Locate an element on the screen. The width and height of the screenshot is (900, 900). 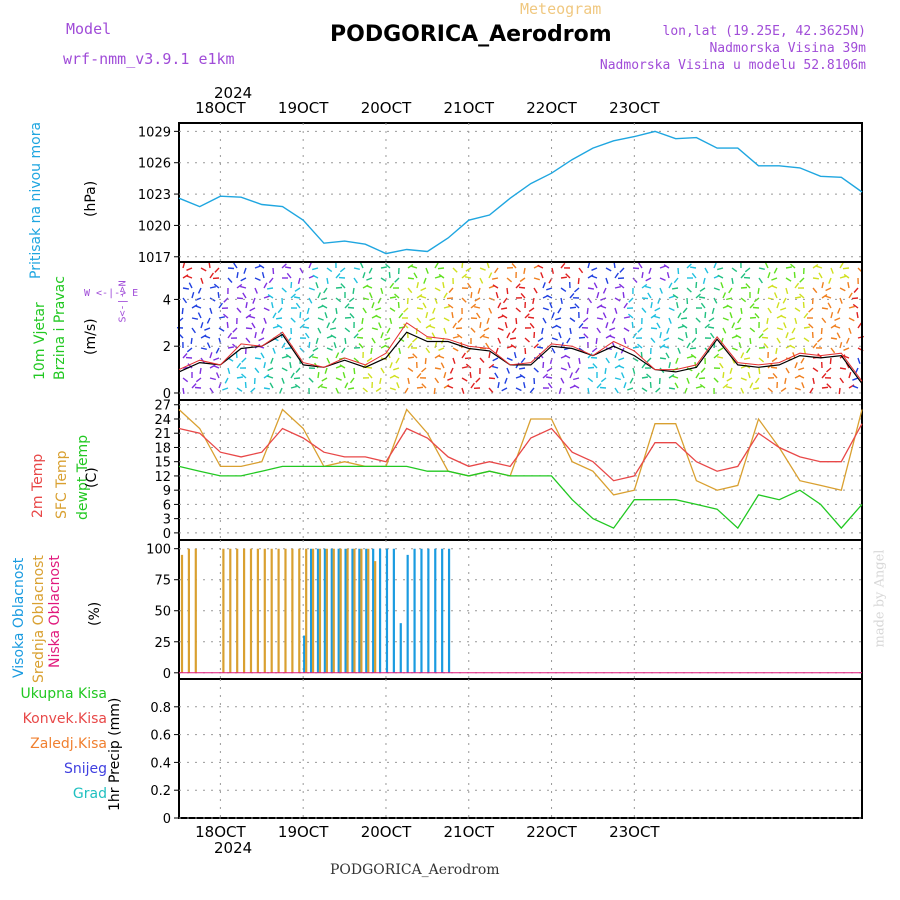
model-name: wrf-nmm_v3.9.1 e1km is located at coordinates (149, 59).